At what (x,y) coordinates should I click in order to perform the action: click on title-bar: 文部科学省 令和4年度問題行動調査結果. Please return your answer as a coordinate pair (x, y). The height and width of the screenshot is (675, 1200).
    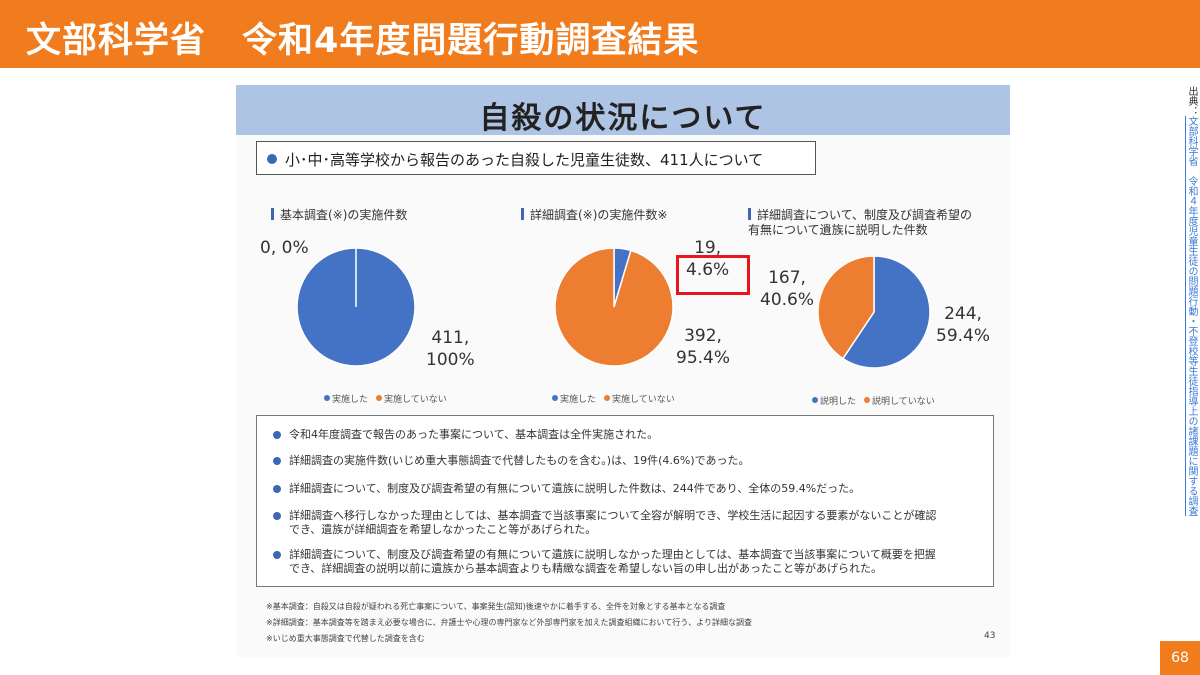
    Looking at the image, I should click on (600, 34).